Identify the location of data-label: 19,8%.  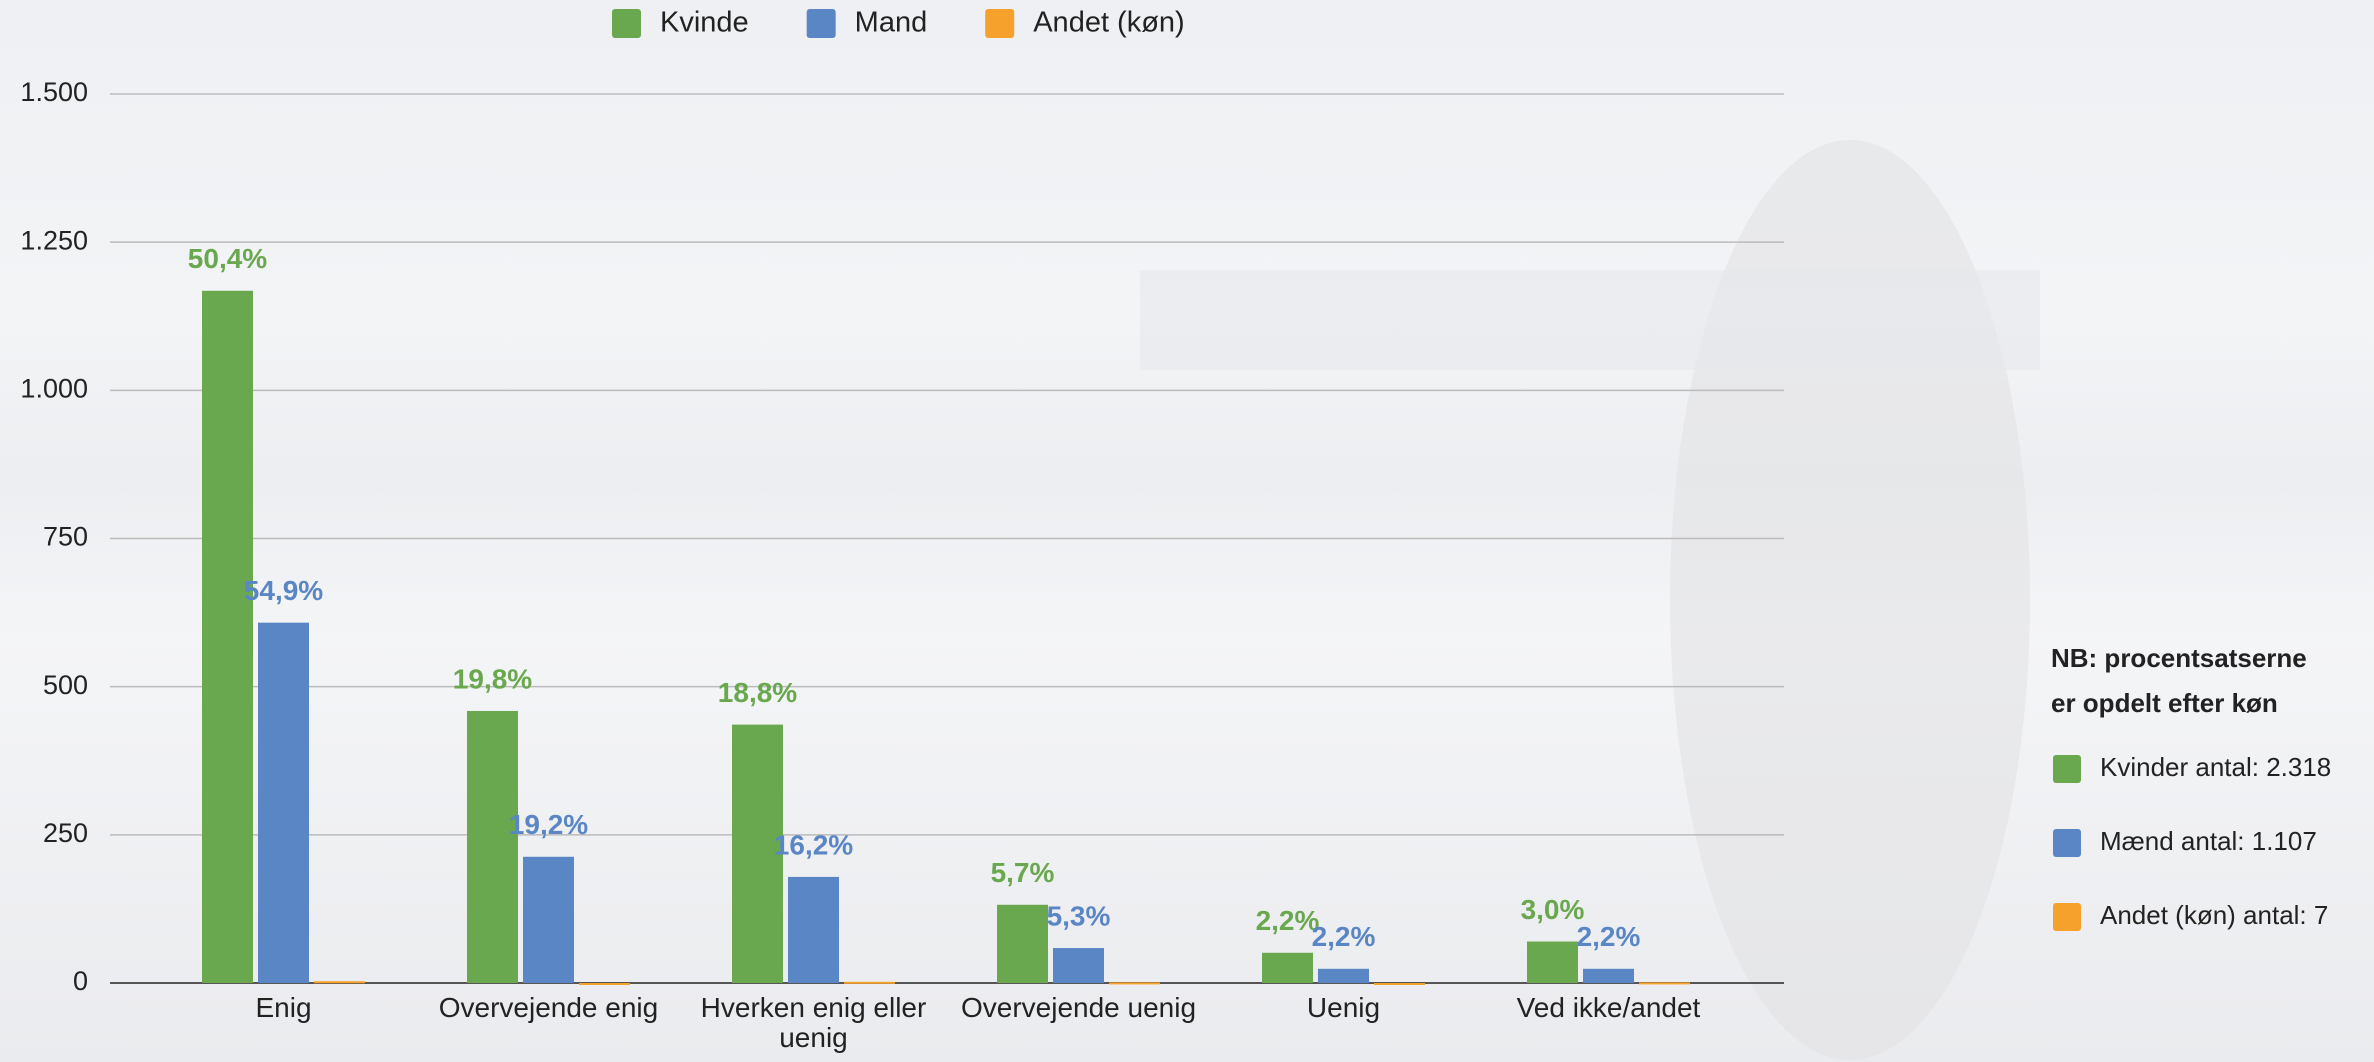
(492, 678).